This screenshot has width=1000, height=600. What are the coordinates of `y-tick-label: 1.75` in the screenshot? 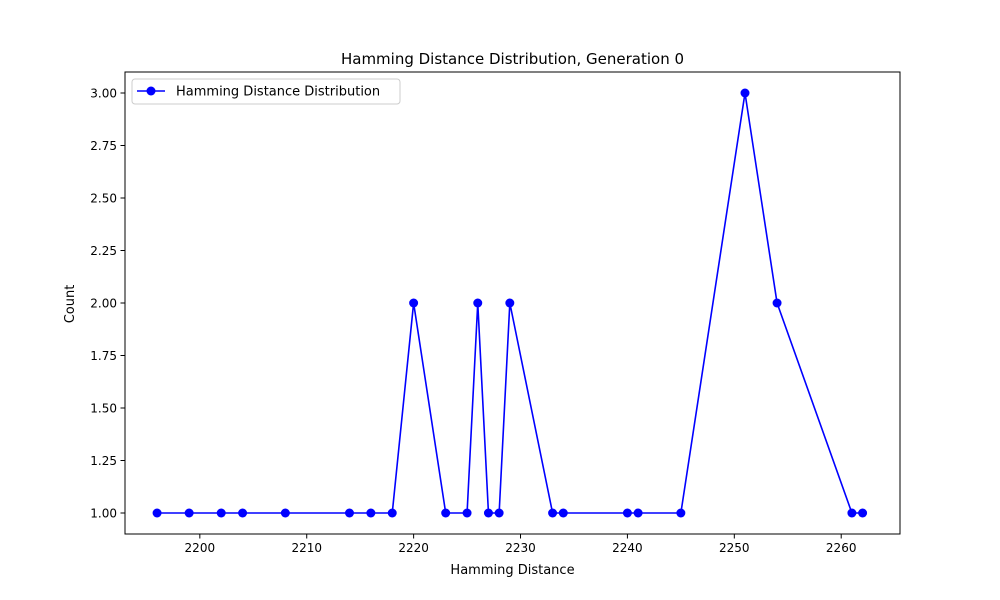 It's located at (103, 356).